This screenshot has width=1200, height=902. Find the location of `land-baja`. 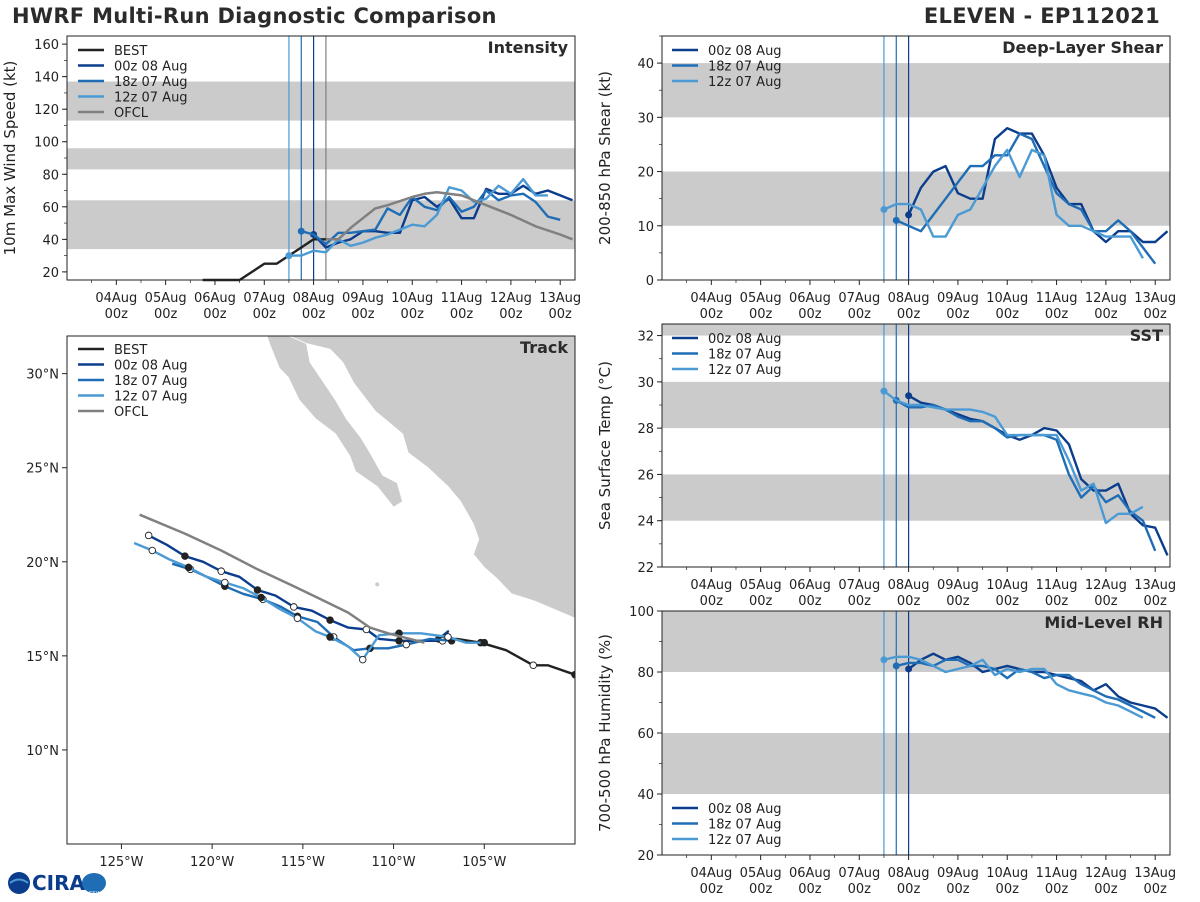

land-baja is located at coordinates (335, 422).